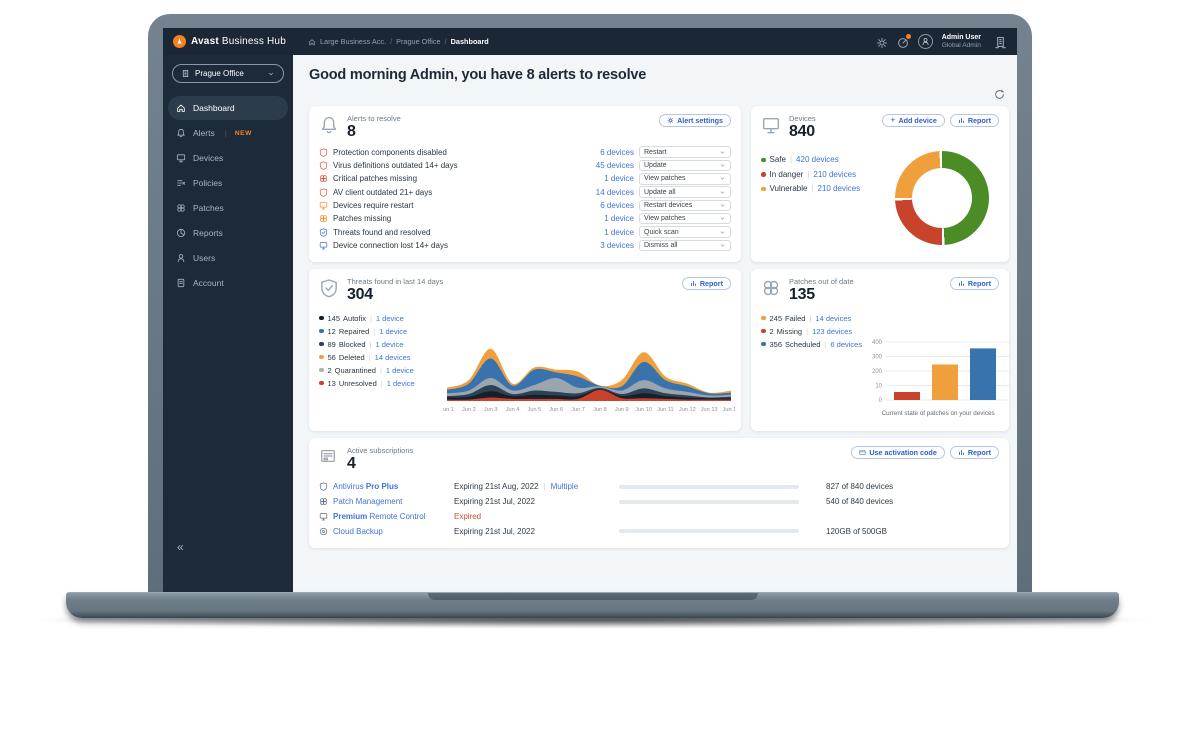 The image size is (1184, 734). Describe the element at coordinates (880, 127) in the screenshot. I see `devices-card-header: Devices 840 + Add device Repor` at that location.